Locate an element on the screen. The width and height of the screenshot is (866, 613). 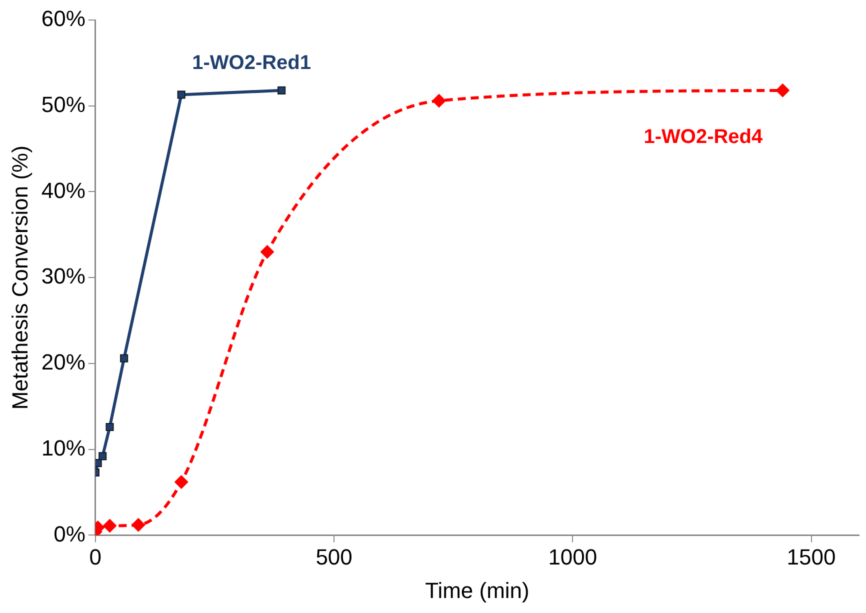
x-tick-label: 0 is located at coordinates (95, 557).